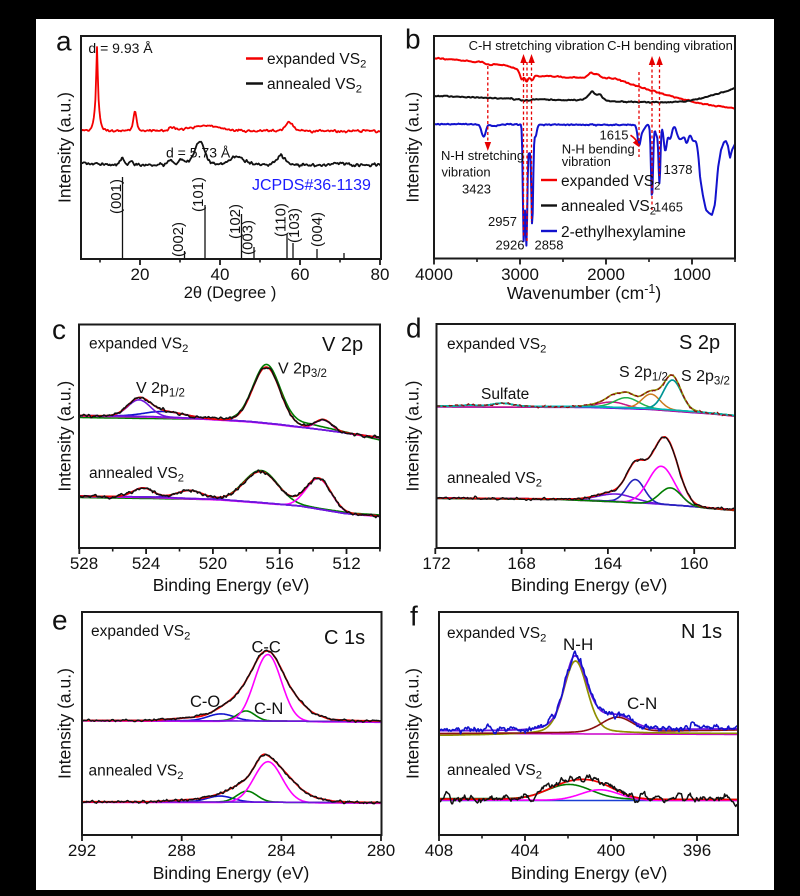 This screenshot has width=800, height=896. Describe the element at coordinates (235, 221) in the screenshot. I see `svg-text: (102)` at that location.